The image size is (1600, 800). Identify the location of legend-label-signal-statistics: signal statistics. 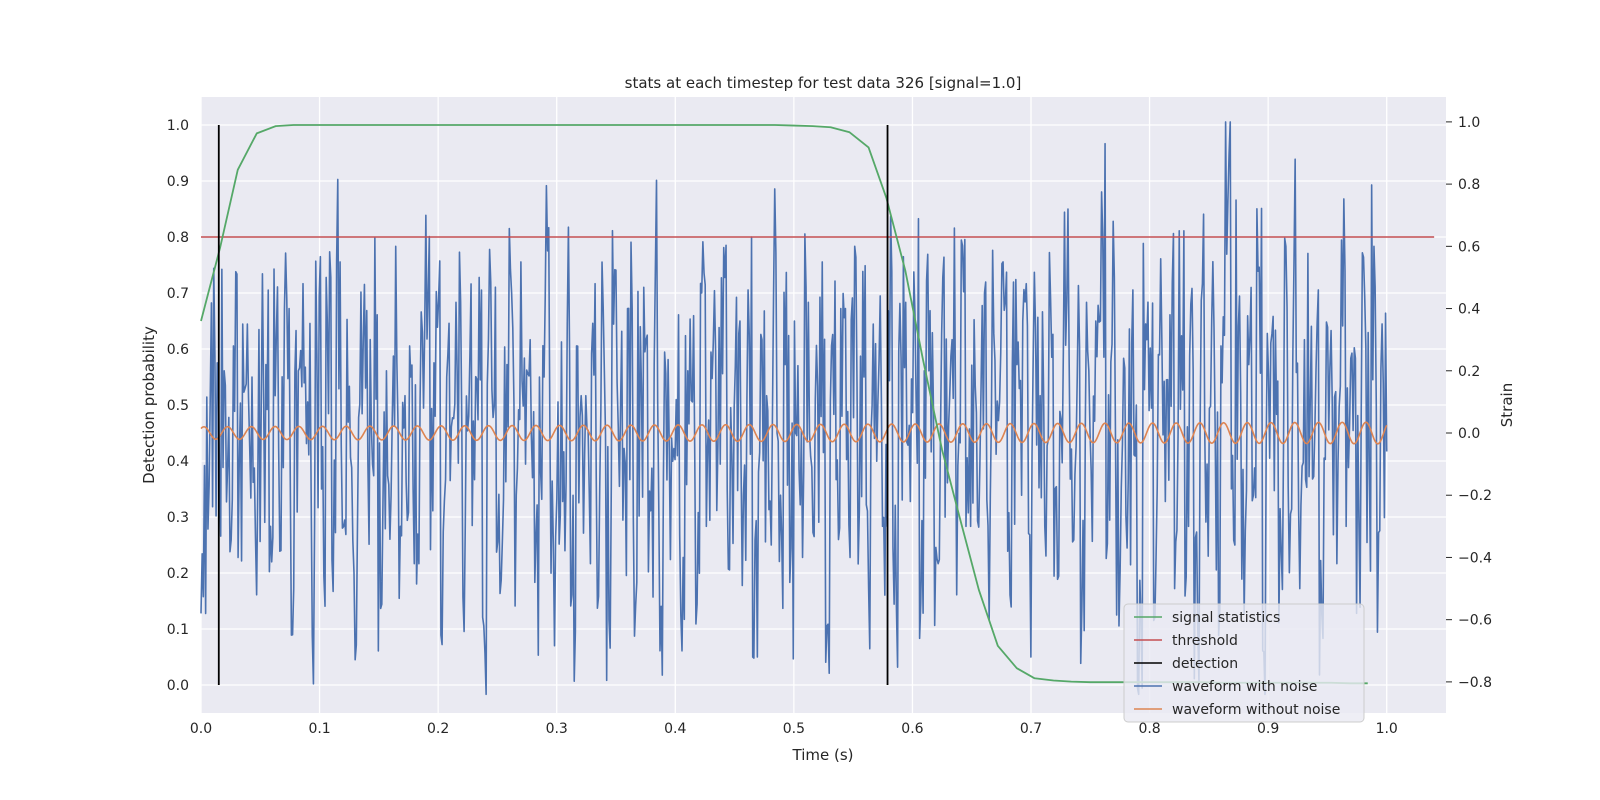
(1226, 618).